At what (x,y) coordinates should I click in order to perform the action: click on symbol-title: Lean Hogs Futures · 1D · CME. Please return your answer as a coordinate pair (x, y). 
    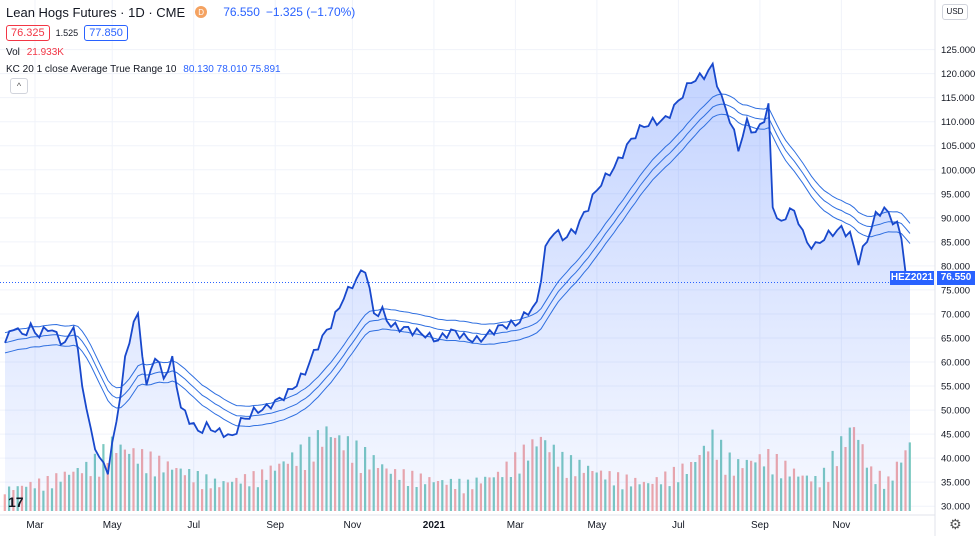
    Looking at the image, I should click on (96, 12).